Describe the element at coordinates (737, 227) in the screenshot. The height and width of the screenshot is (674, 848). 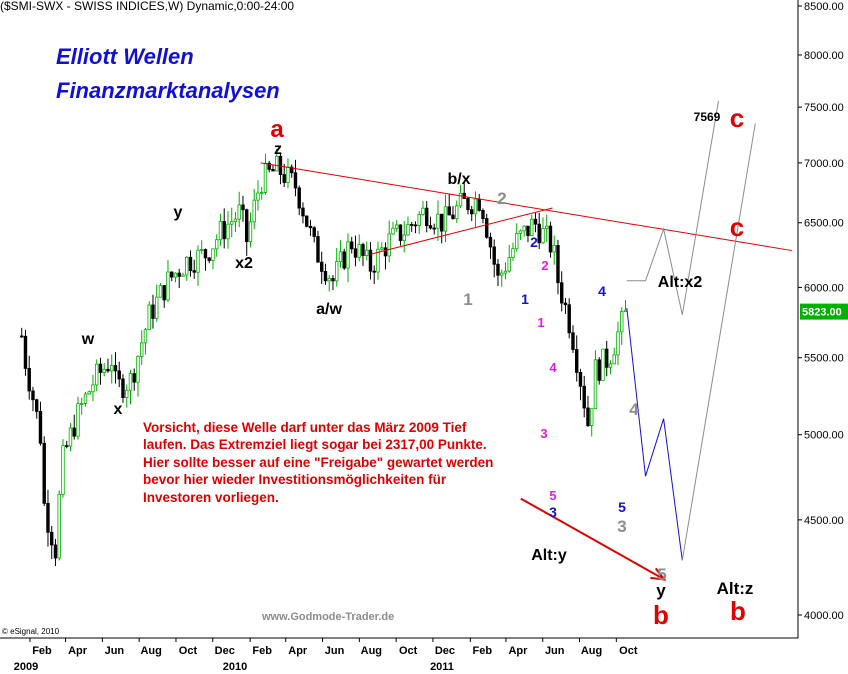
I see `wave-label: c` at that location.